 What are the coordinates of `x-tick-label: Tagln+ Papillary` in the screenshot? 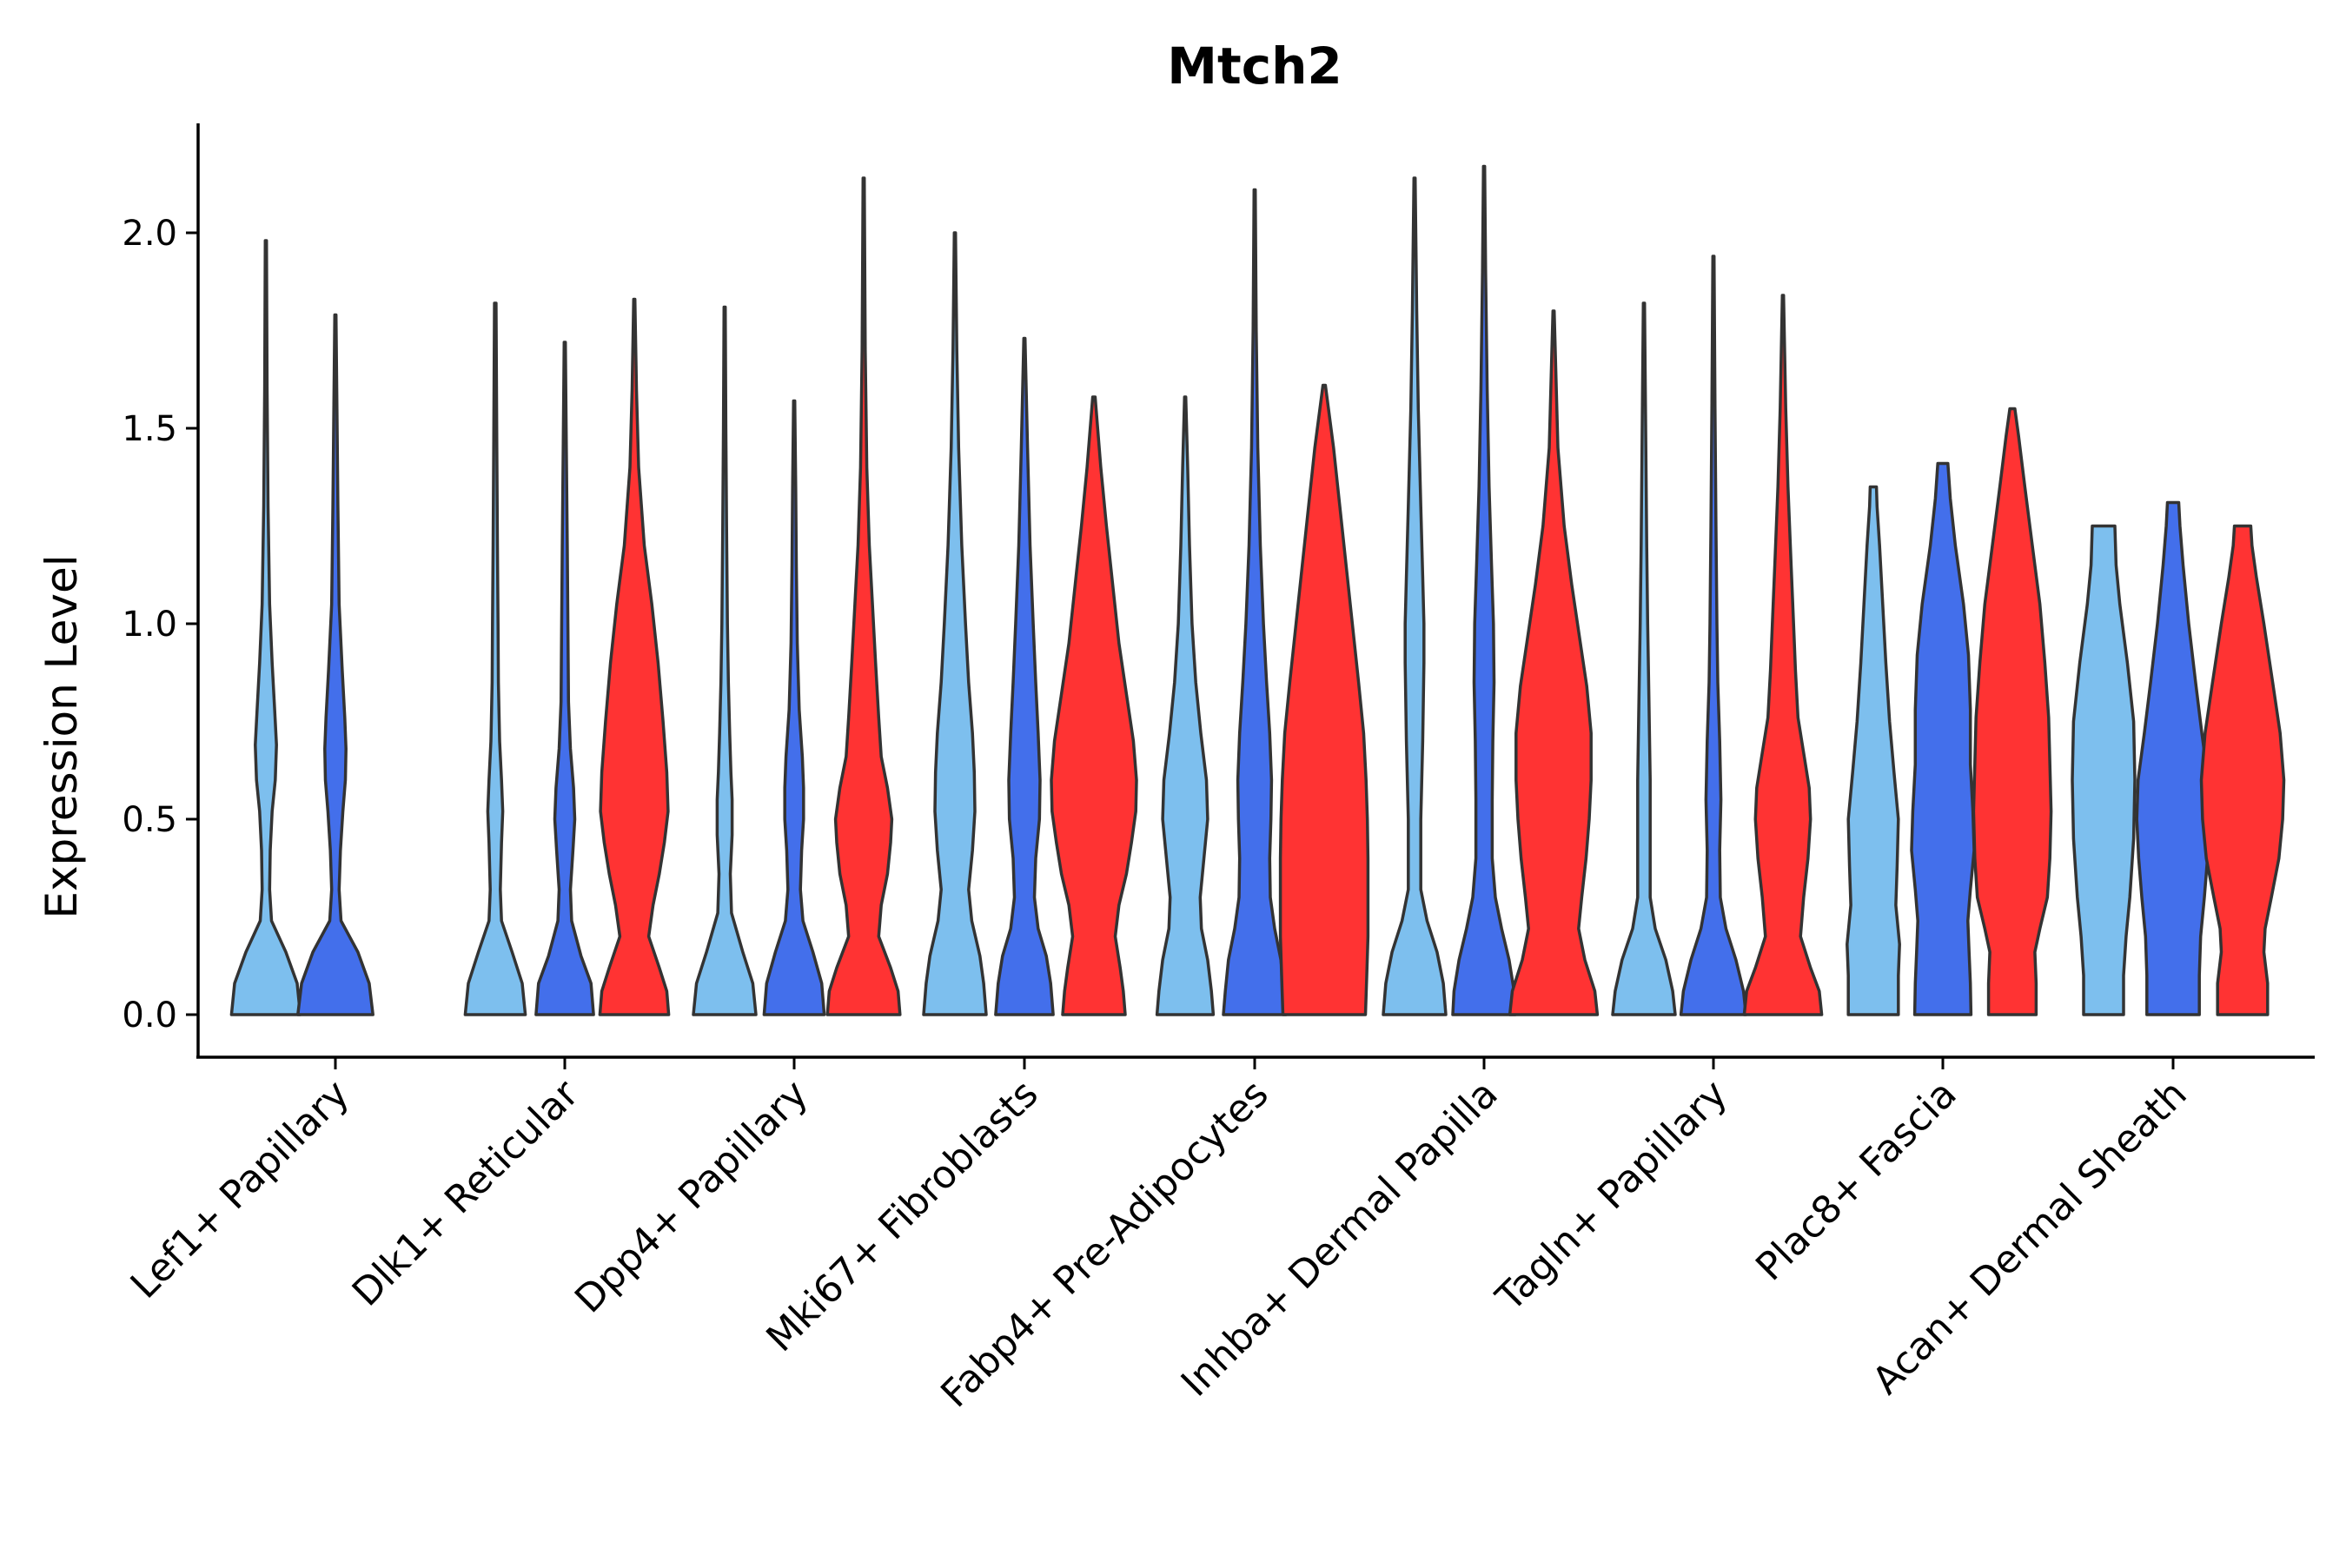 It's located at (1612, 1196).